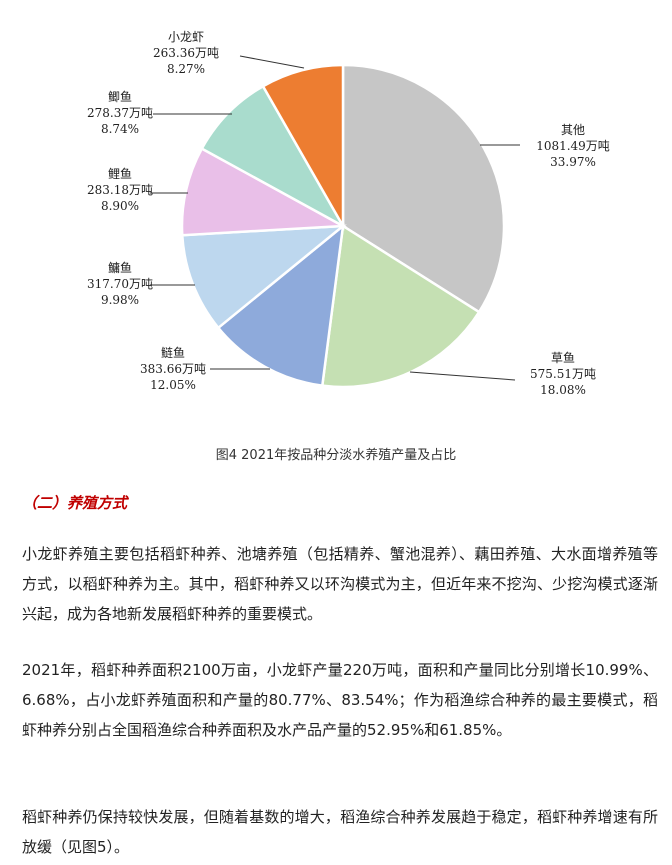  What do you see at coordinates (120, 284) in the screenshot?
I see `slice-value-label: 317.70万吨` at bounding box center [120, 284].